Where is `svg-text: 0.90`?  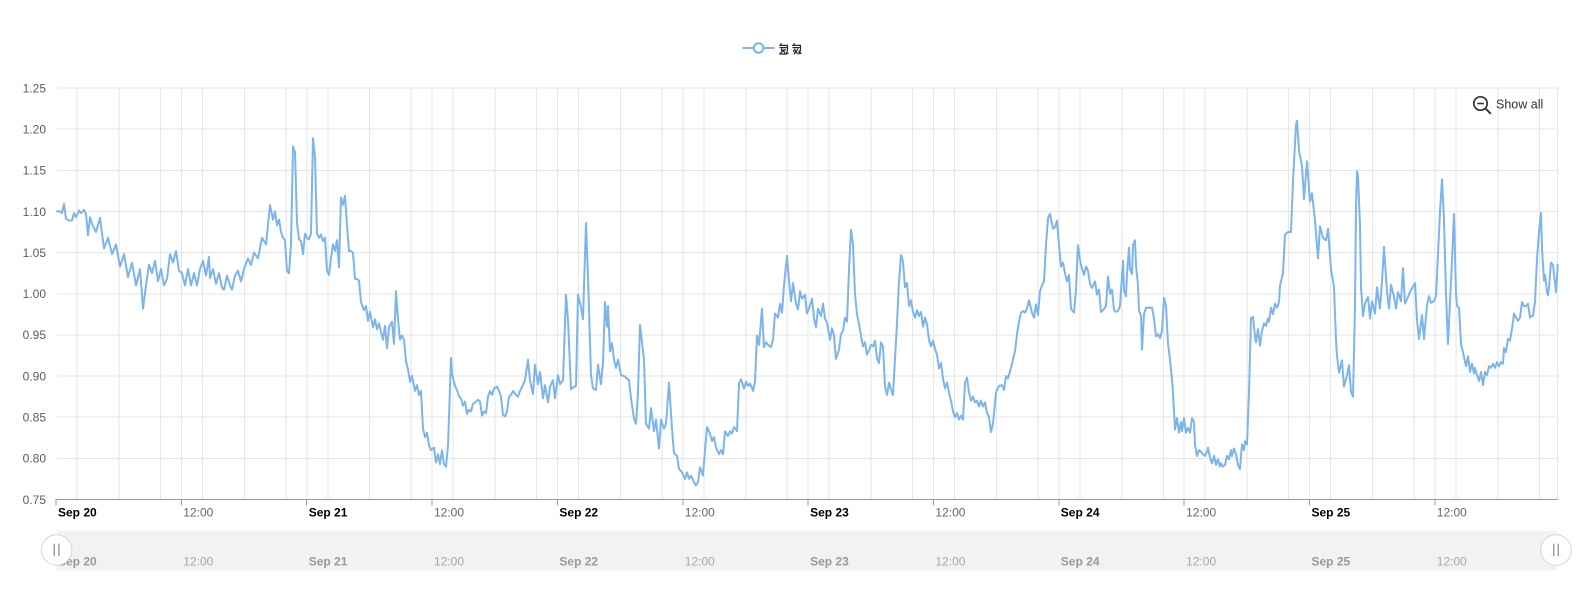
svg-text: 0.90 is located at coordinates (35, 376).